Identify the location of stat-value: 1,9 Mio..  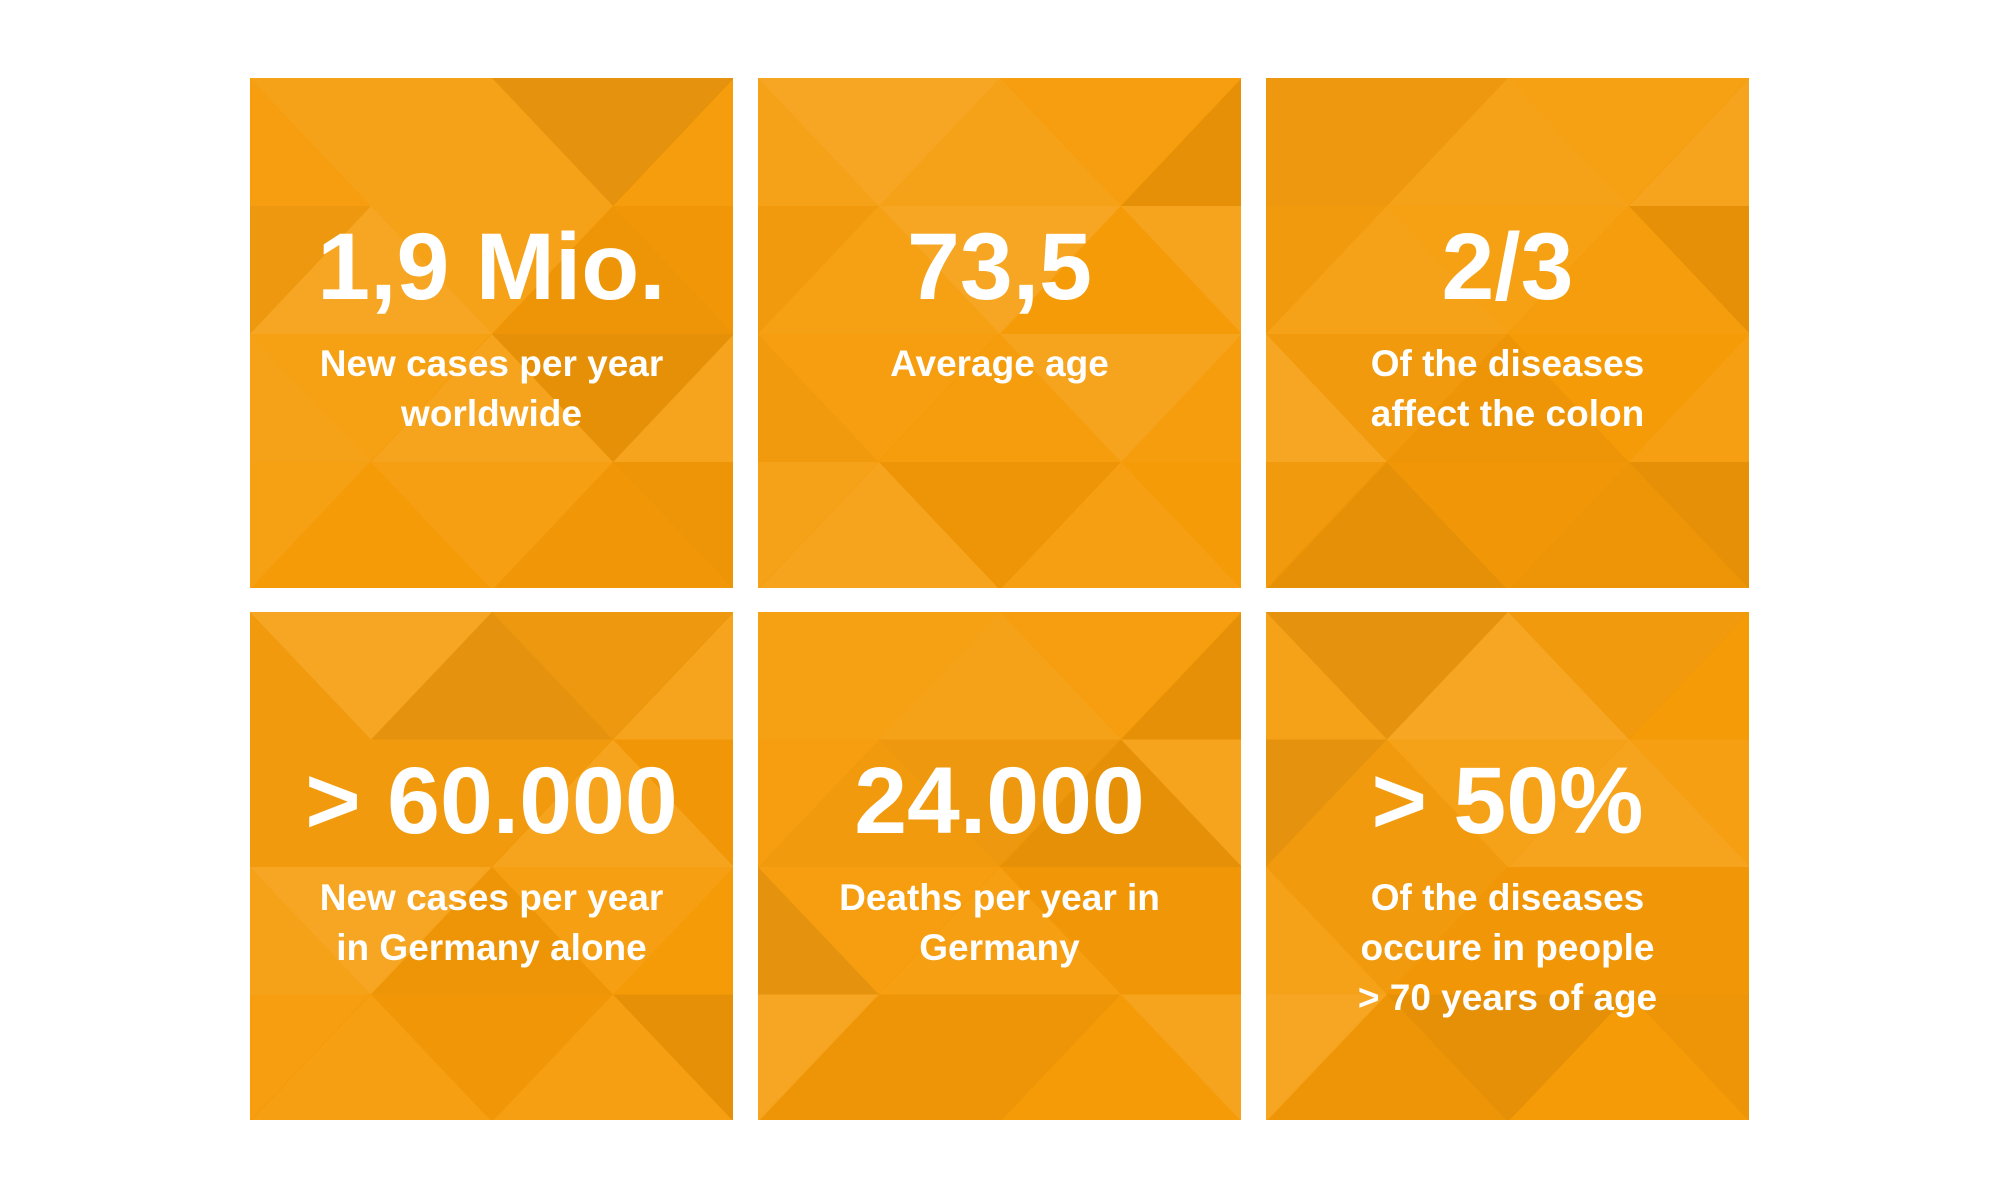
(491, 267).